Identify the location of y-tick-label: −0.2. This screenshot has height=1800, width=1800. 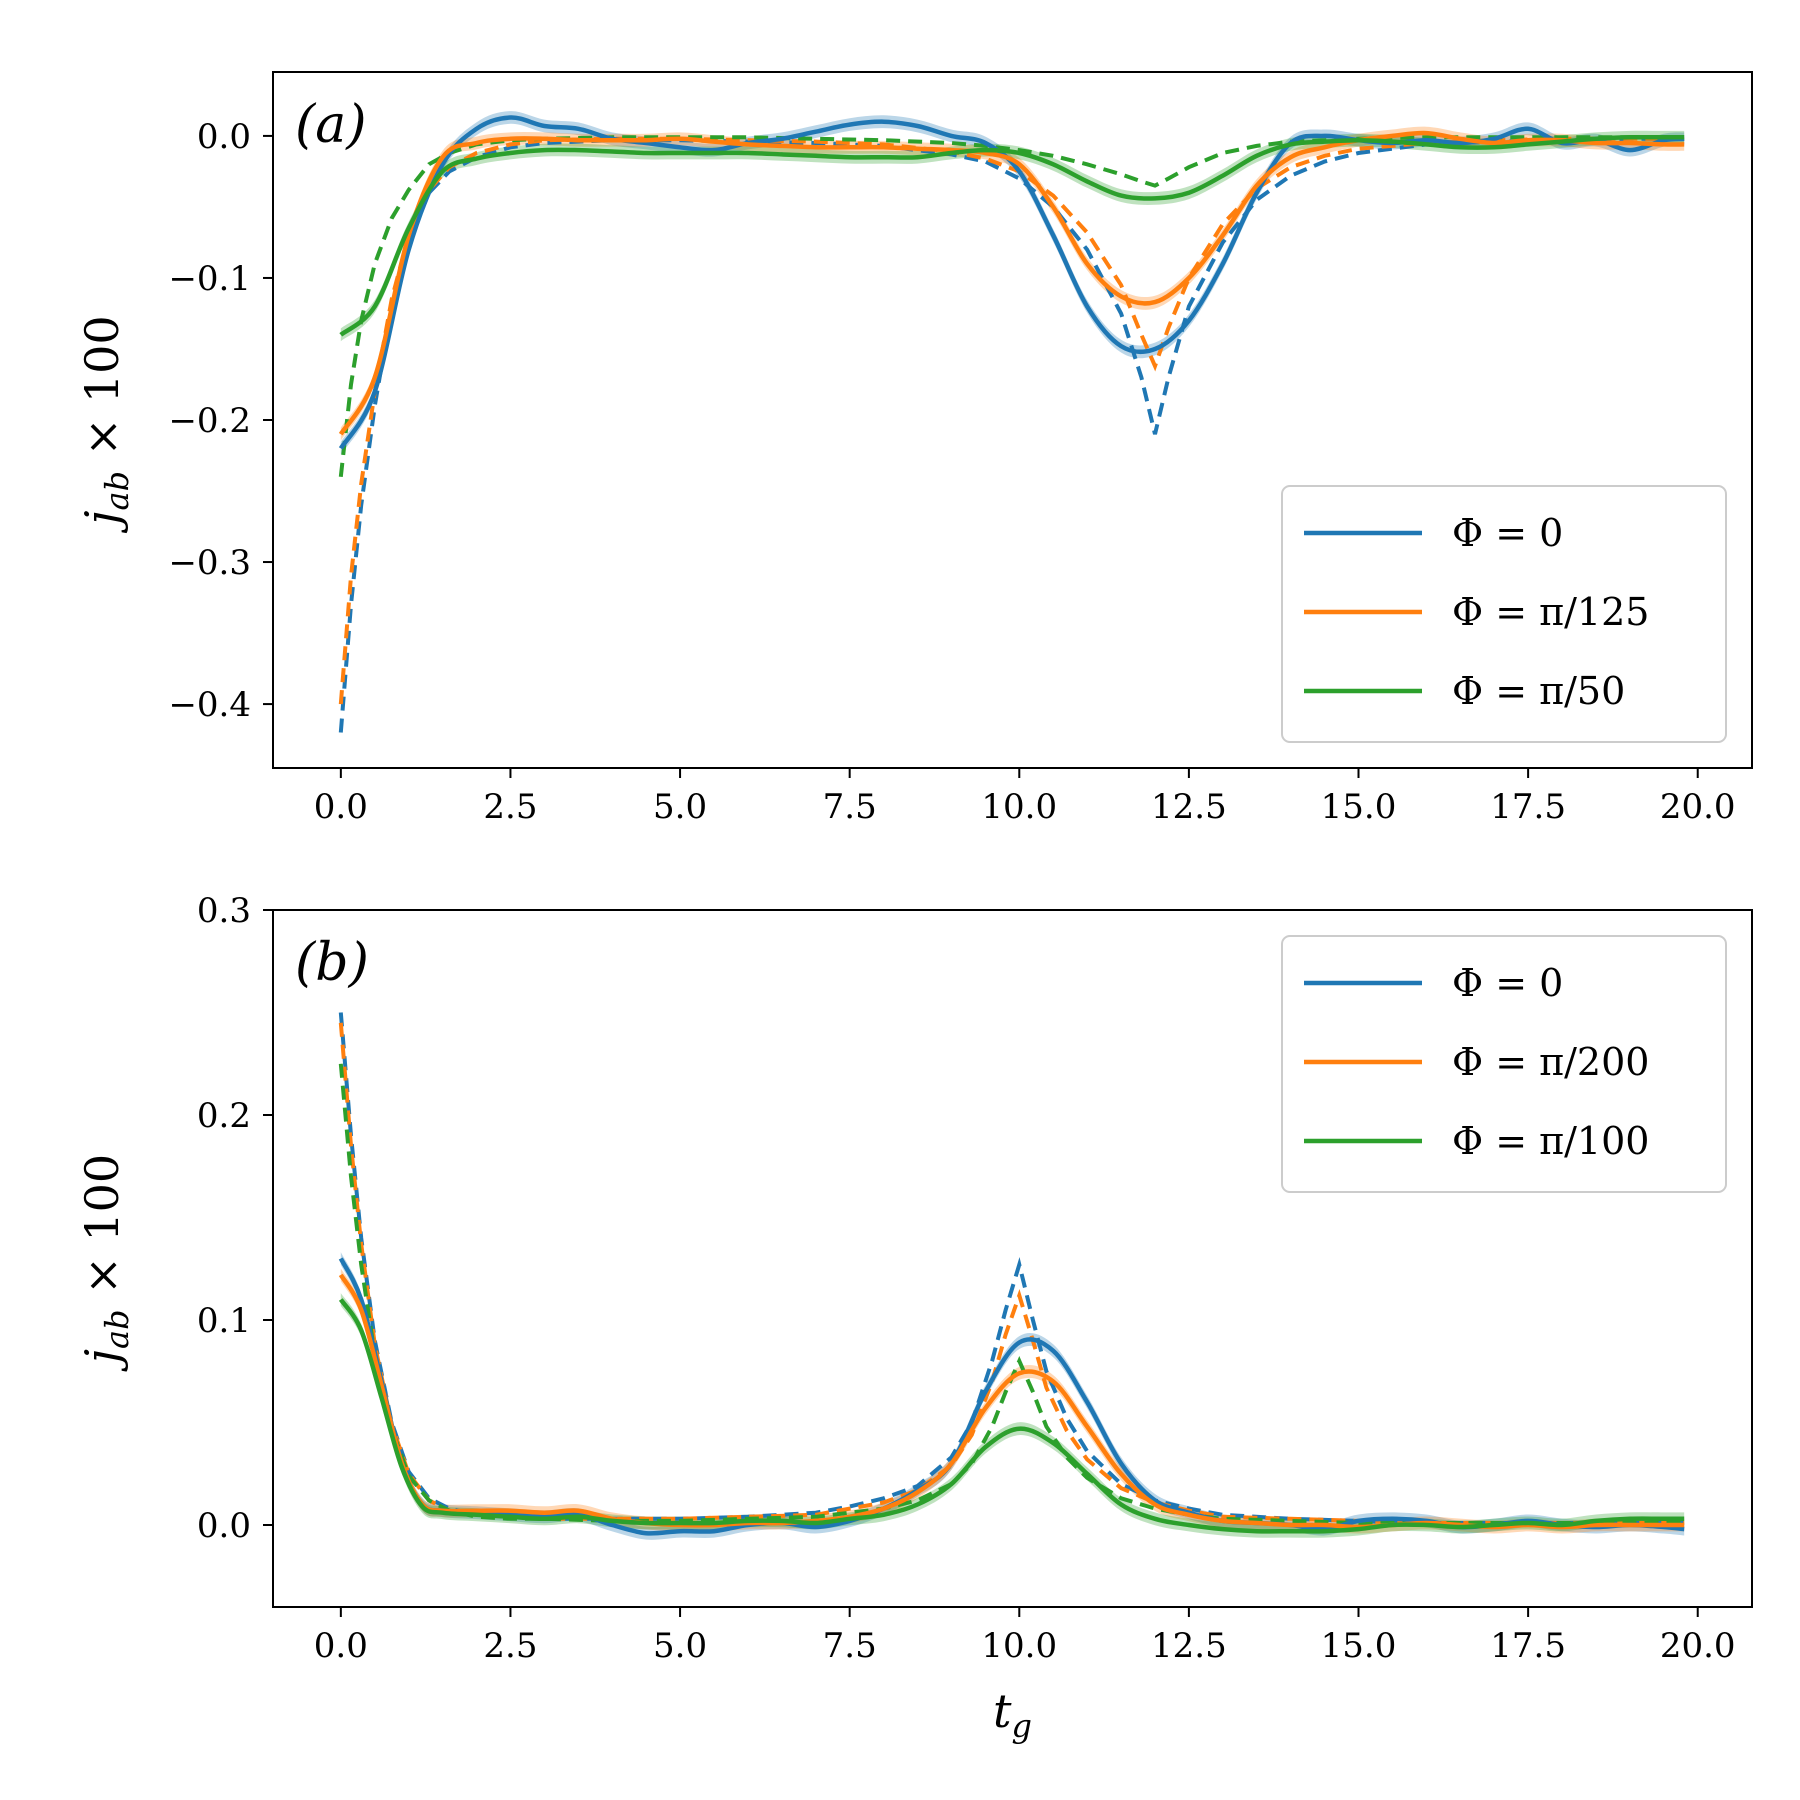
(209, 421).